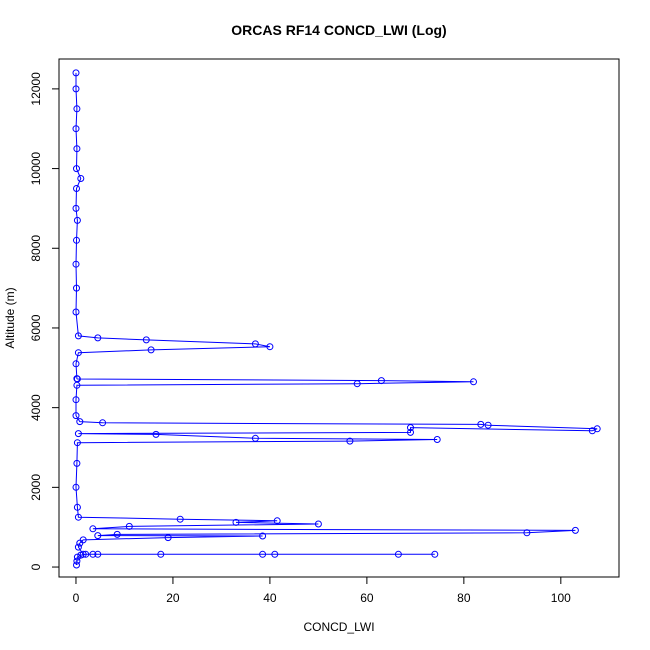 The height and width of the screenshot is (650, 650). Describe the element at coordinates (36, 89) in the screenshot. I see `y-tick-label: 12000` at that location.